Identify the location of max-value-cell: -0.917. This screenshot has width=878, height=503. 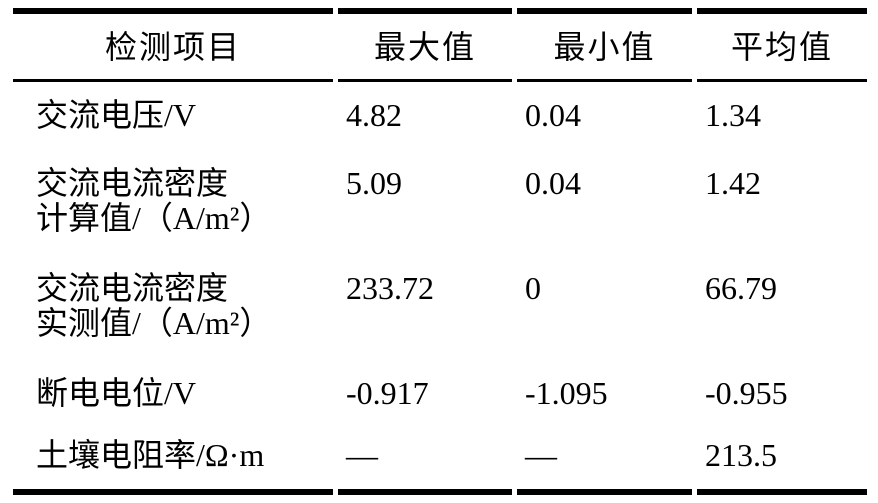
(387, 393).